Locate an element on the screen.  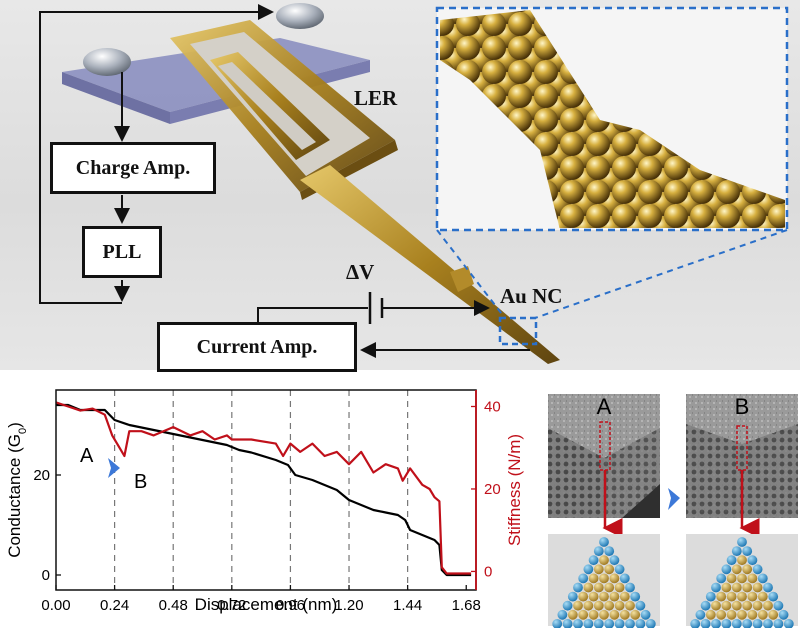
x-tick-label-4: 0.96 is located at coordinates (290, 605).